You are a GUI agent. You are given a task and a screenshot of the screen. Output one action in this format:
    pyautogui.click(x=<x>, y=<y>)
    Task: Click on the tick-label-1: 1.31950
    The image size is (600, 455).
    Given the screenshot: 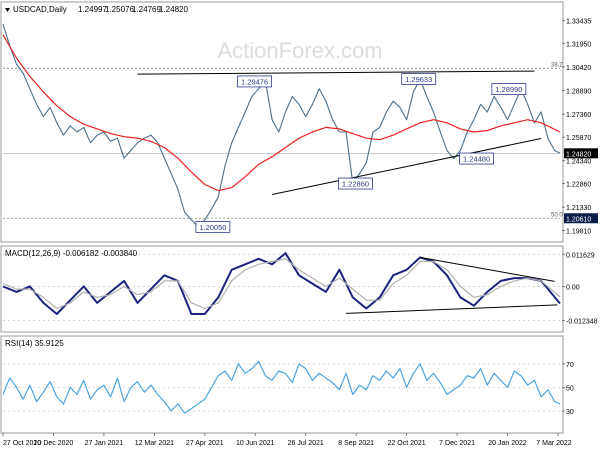 What is the action you would take?
    pyautogui.click(x=578, y=44)
    